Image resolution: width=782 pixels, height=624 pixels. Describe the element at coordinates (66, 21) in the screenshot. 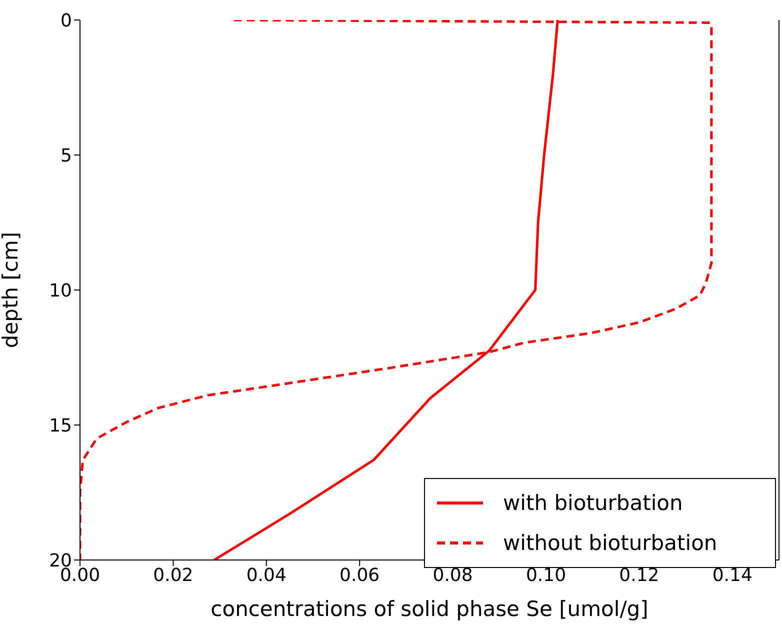

I see `y-tick-label: 0` at that location.